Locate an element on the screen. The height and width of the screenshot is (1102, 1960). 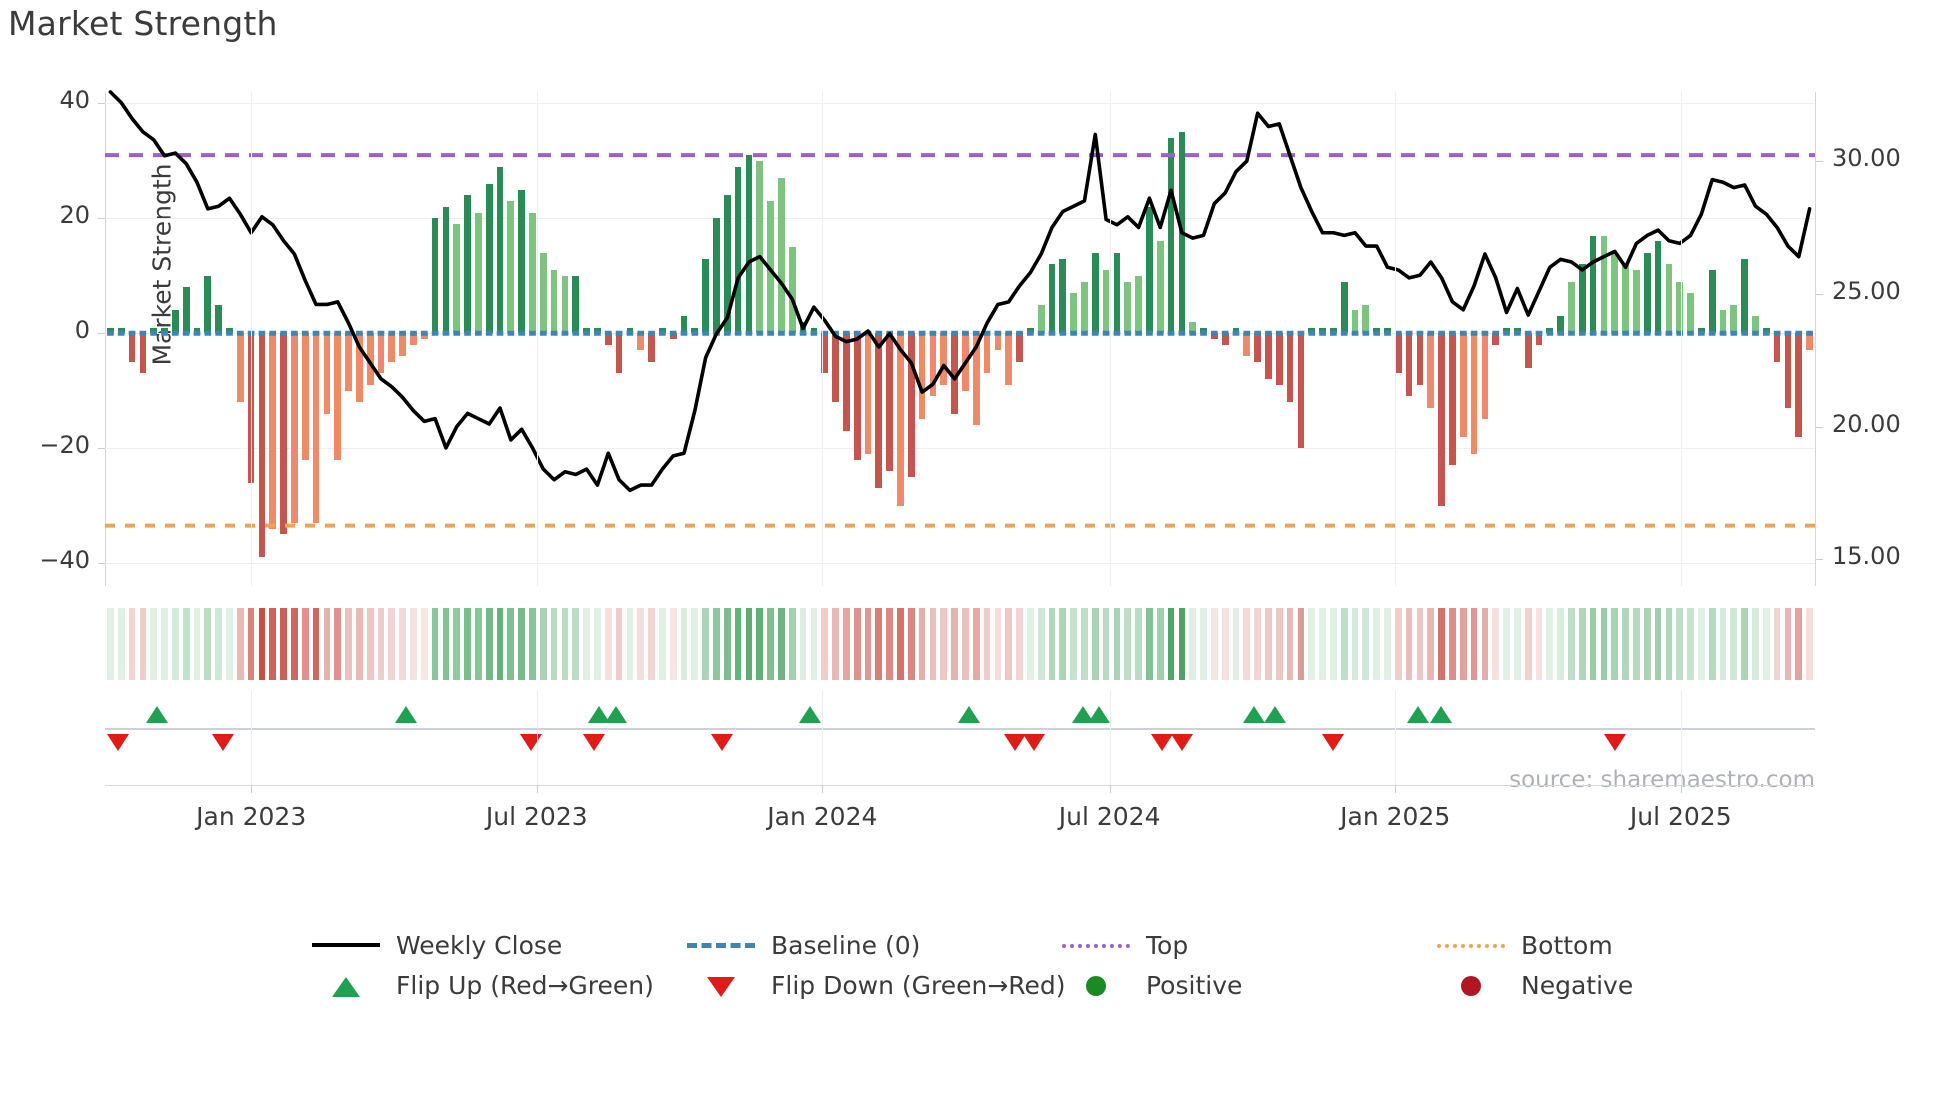
x-axis-tick-label: Jul 2025 is located at coordinates (1680, 816).